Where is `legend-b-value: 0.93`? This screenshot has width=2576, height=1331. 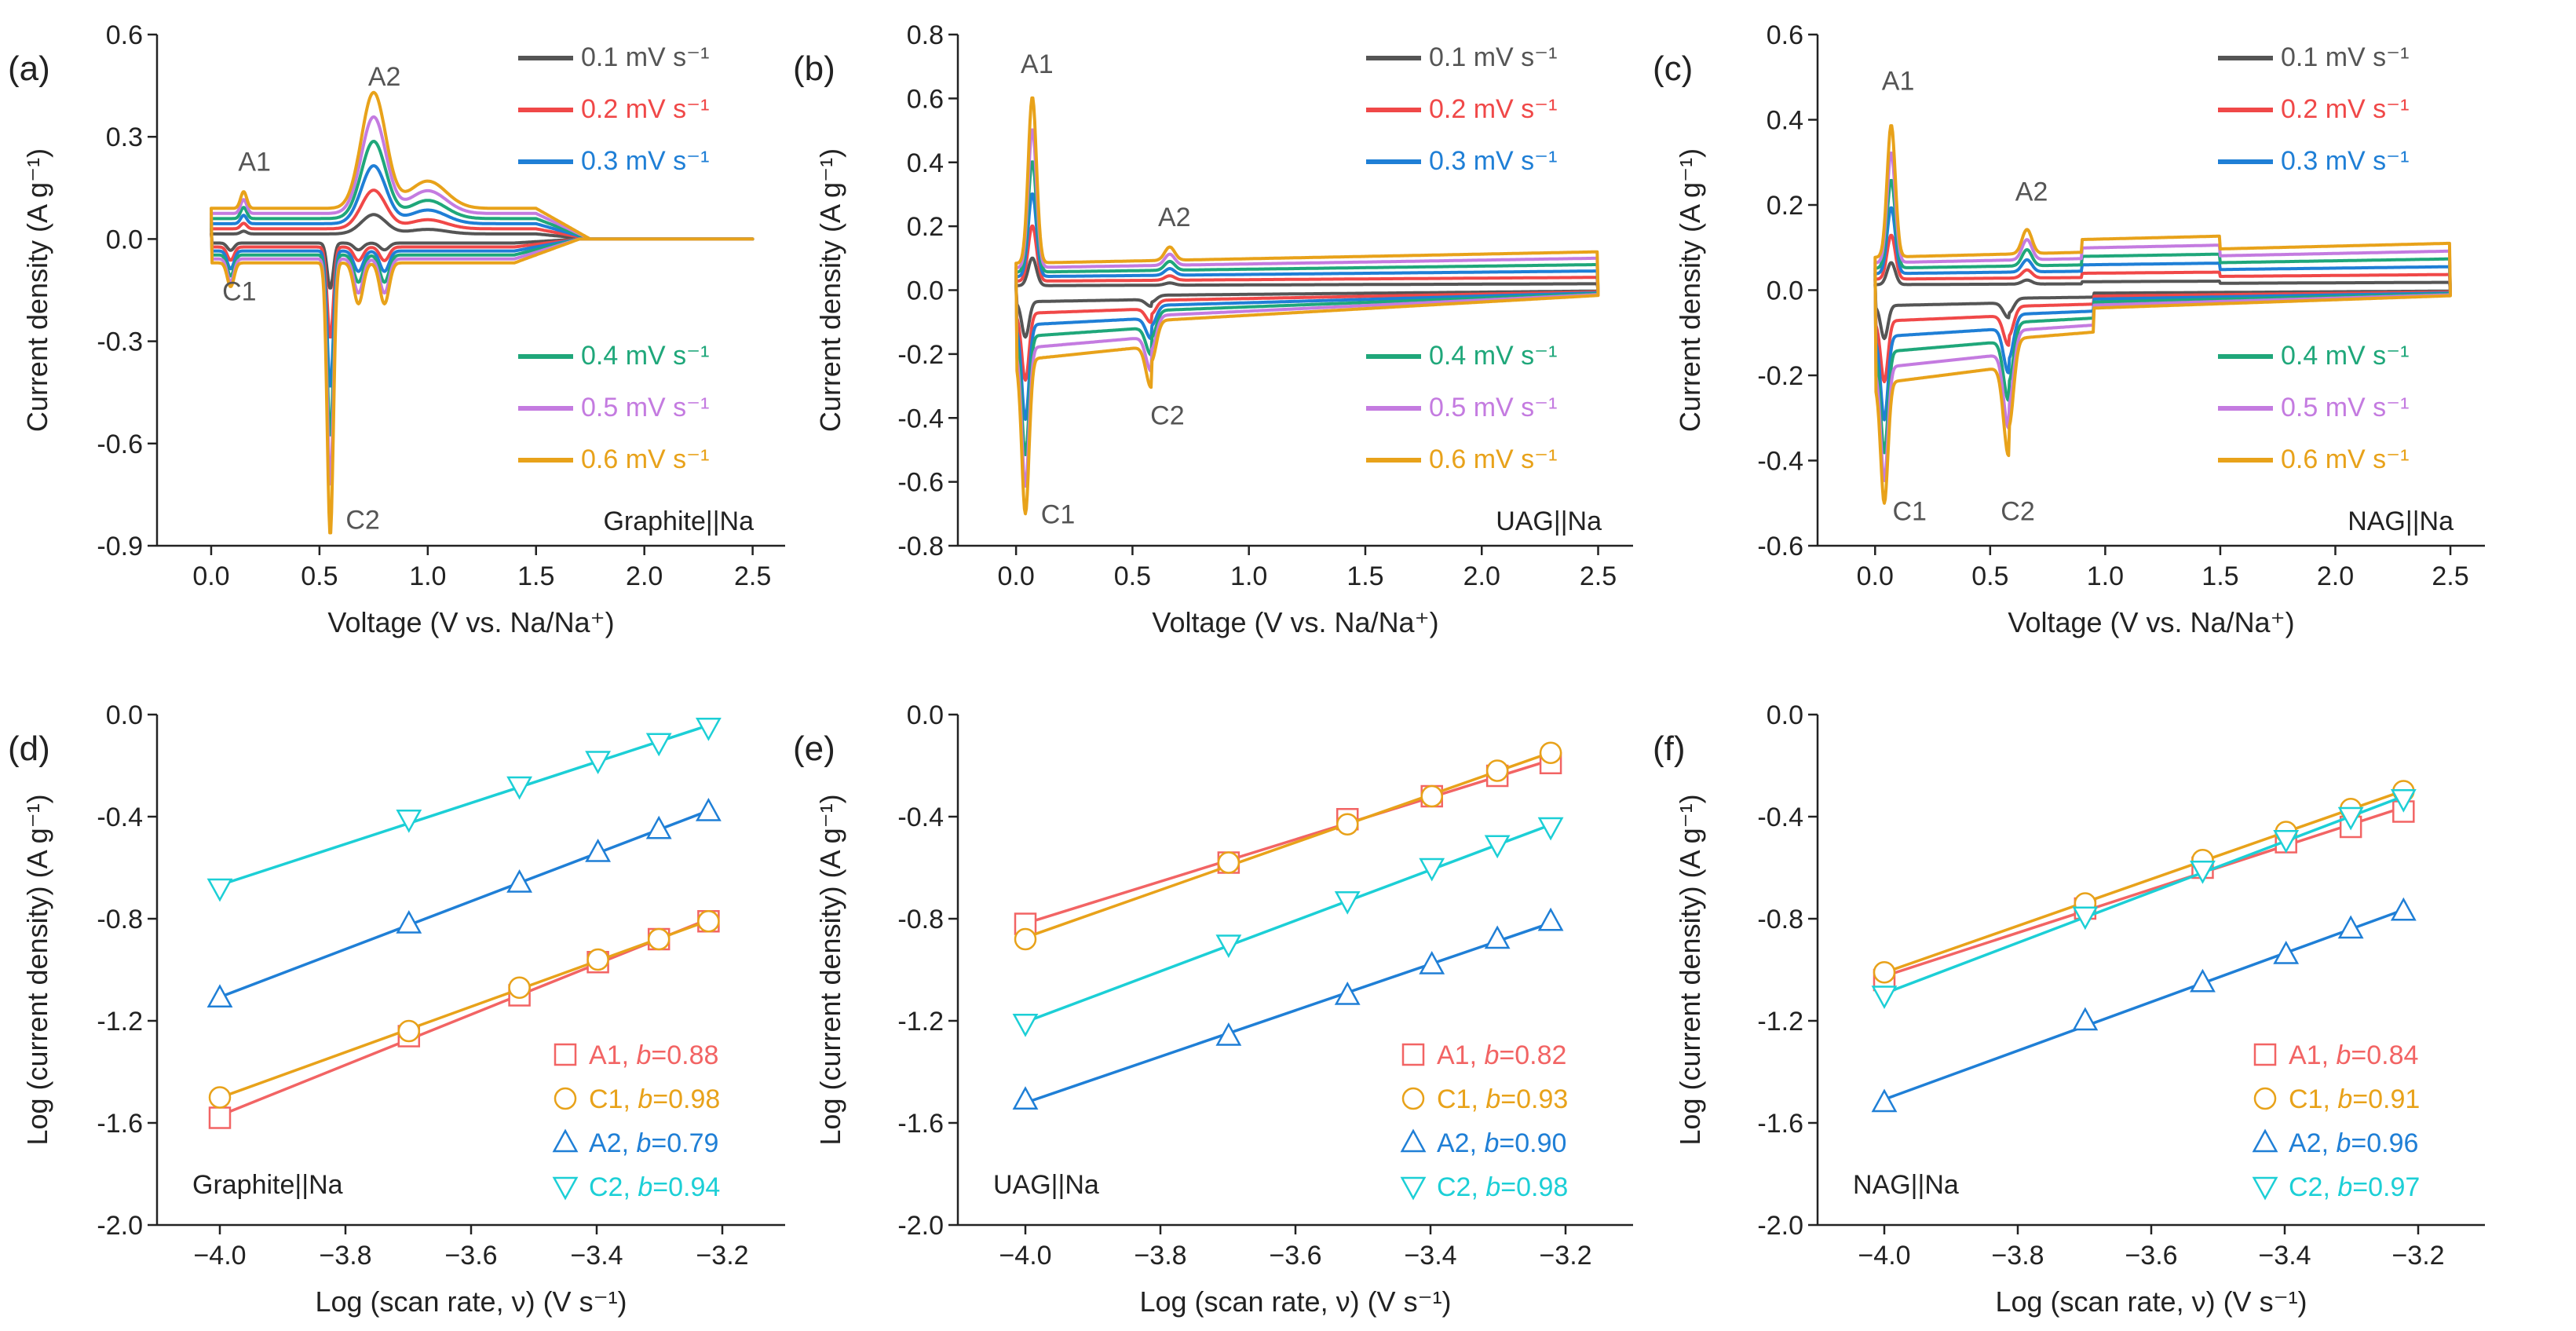 legend-b-value: 0.93 is located at coordinates (1542, 1099).